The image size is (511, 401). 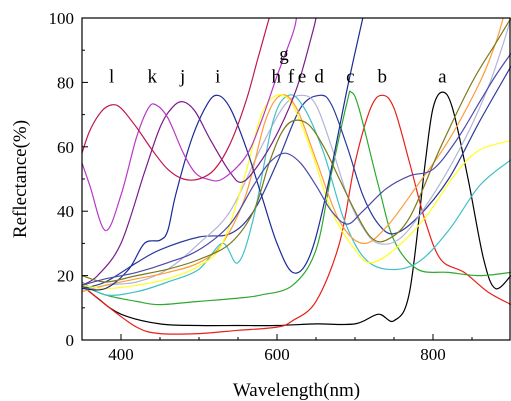 I want to click on y-tick-label: 60, so click(x=65, y=147).